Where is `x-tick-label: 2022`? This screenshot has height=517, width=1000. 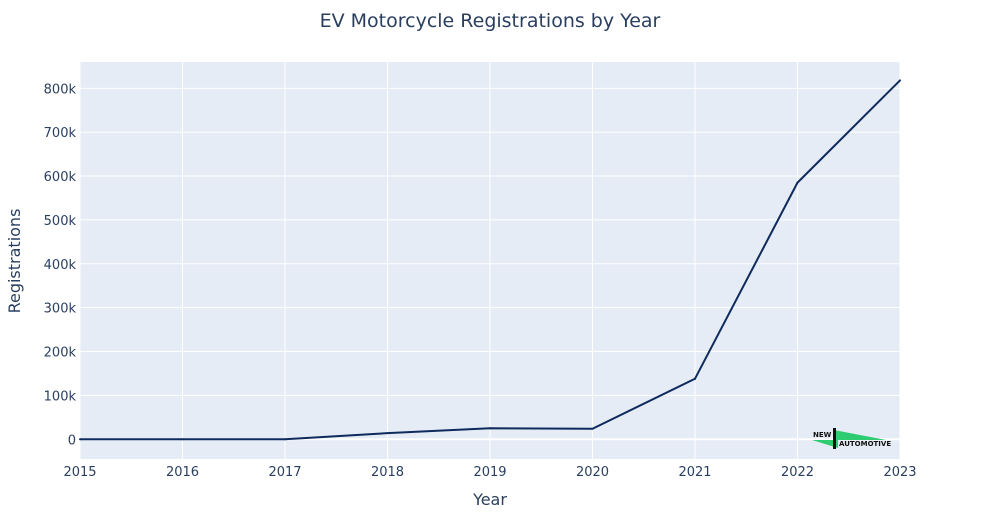
x-tick-label: 2022 is located at coordinates (797, 472).